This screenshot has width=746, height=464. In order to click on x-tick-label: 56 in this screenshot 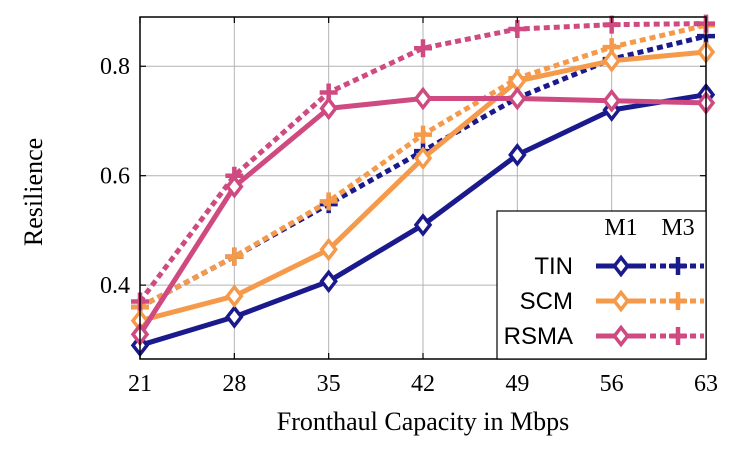, I will do `click(612, 384)`.